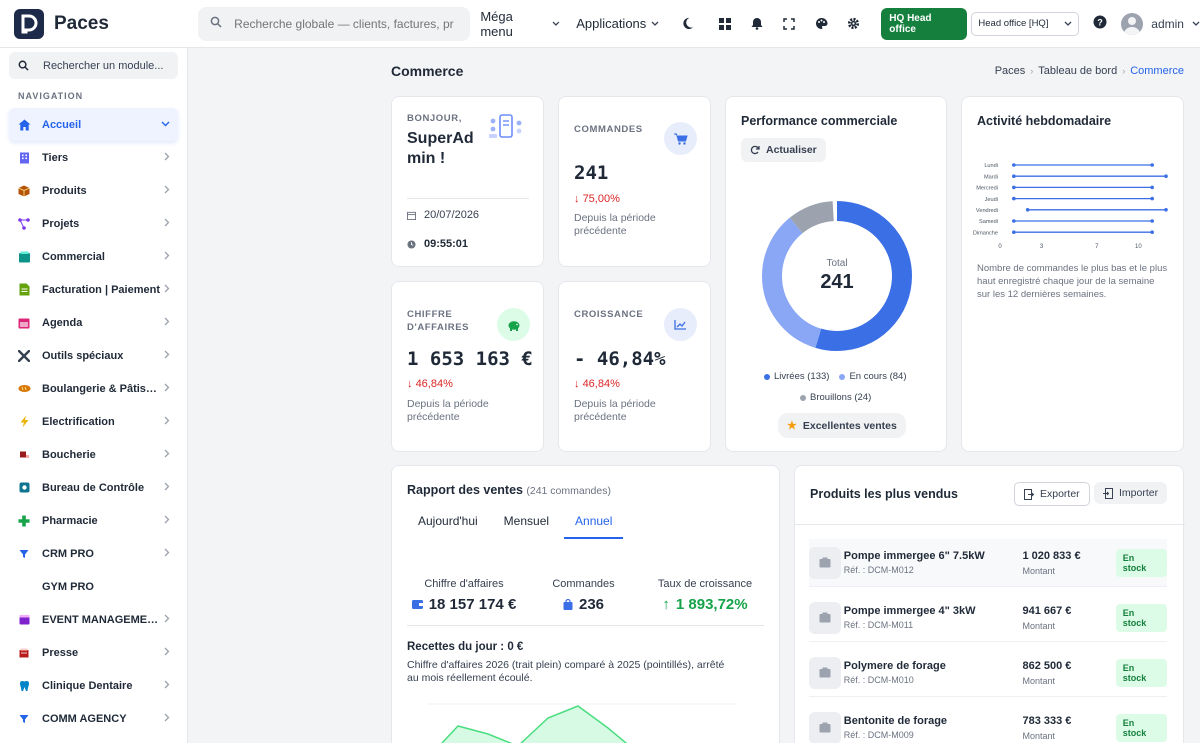 This screenshot has width=1200, height=743. Describe the element at coordinates (924, 23) in the screenshot. I see `hq-badge: HQ Head office` at that location.